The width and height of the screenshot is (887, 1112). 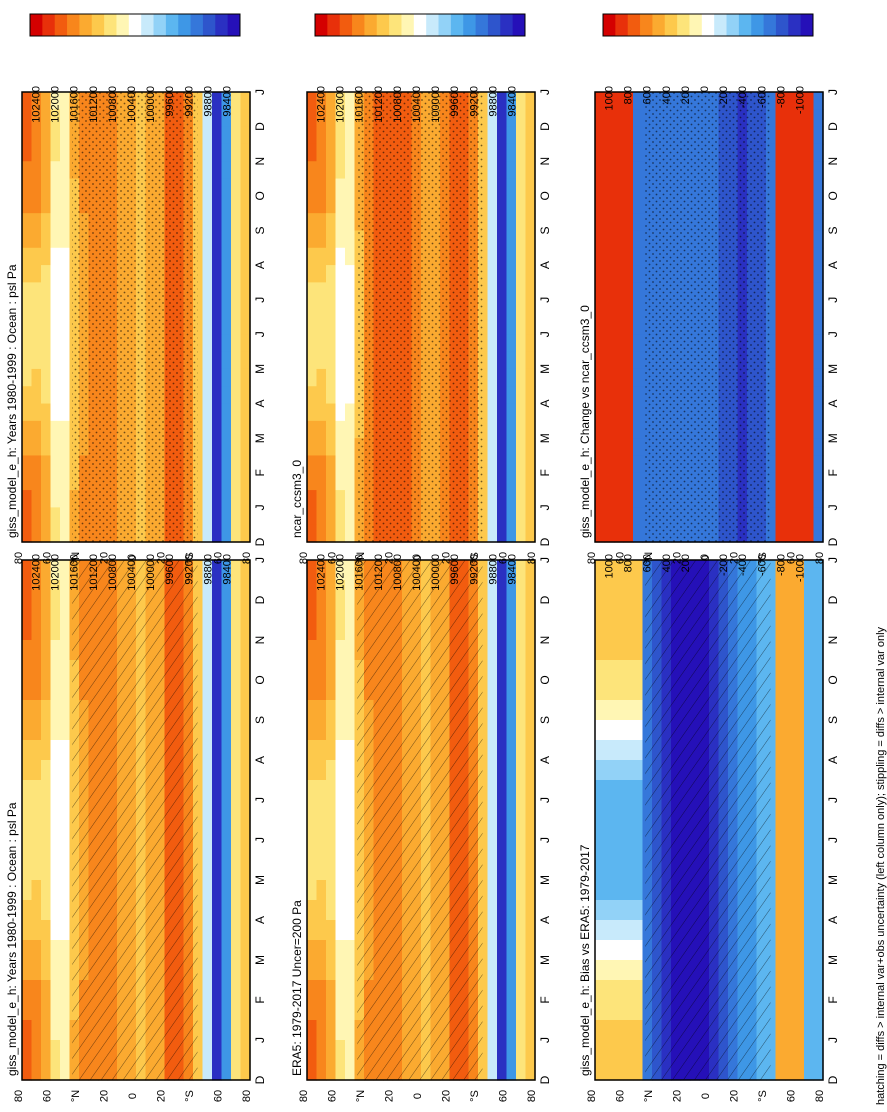 What do you see at coordinates (708, 25) in the screenshot?
I see `colorbar-swatch` at bounding box center [708, 25].